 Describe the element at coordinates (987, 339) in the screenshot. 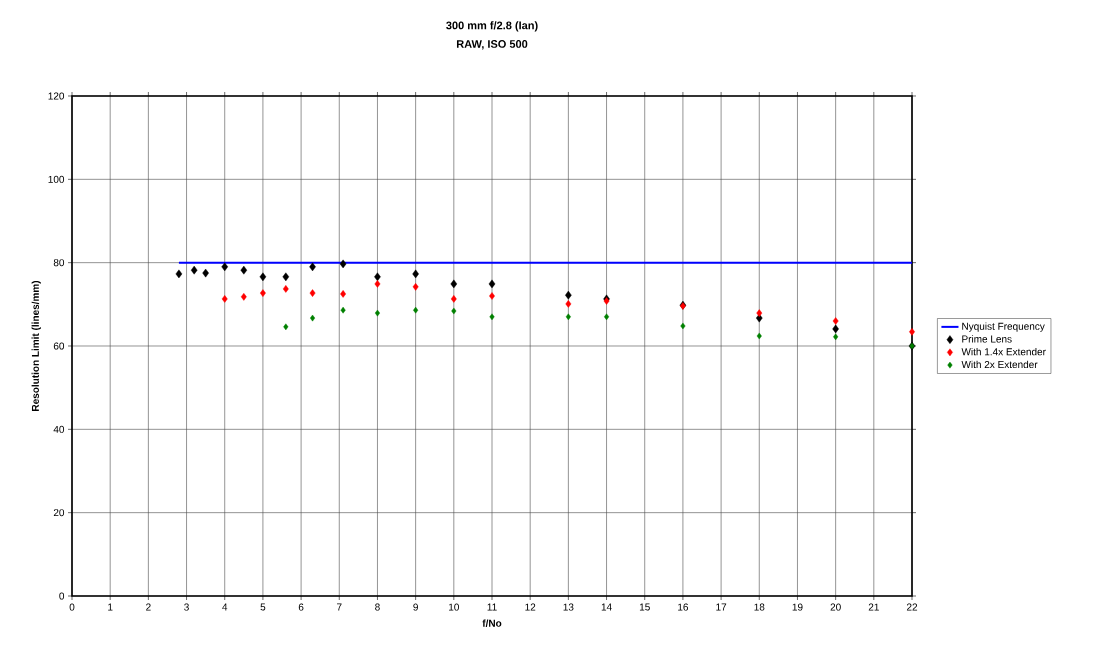

I see `legend-label: Prime Lens` at that location.